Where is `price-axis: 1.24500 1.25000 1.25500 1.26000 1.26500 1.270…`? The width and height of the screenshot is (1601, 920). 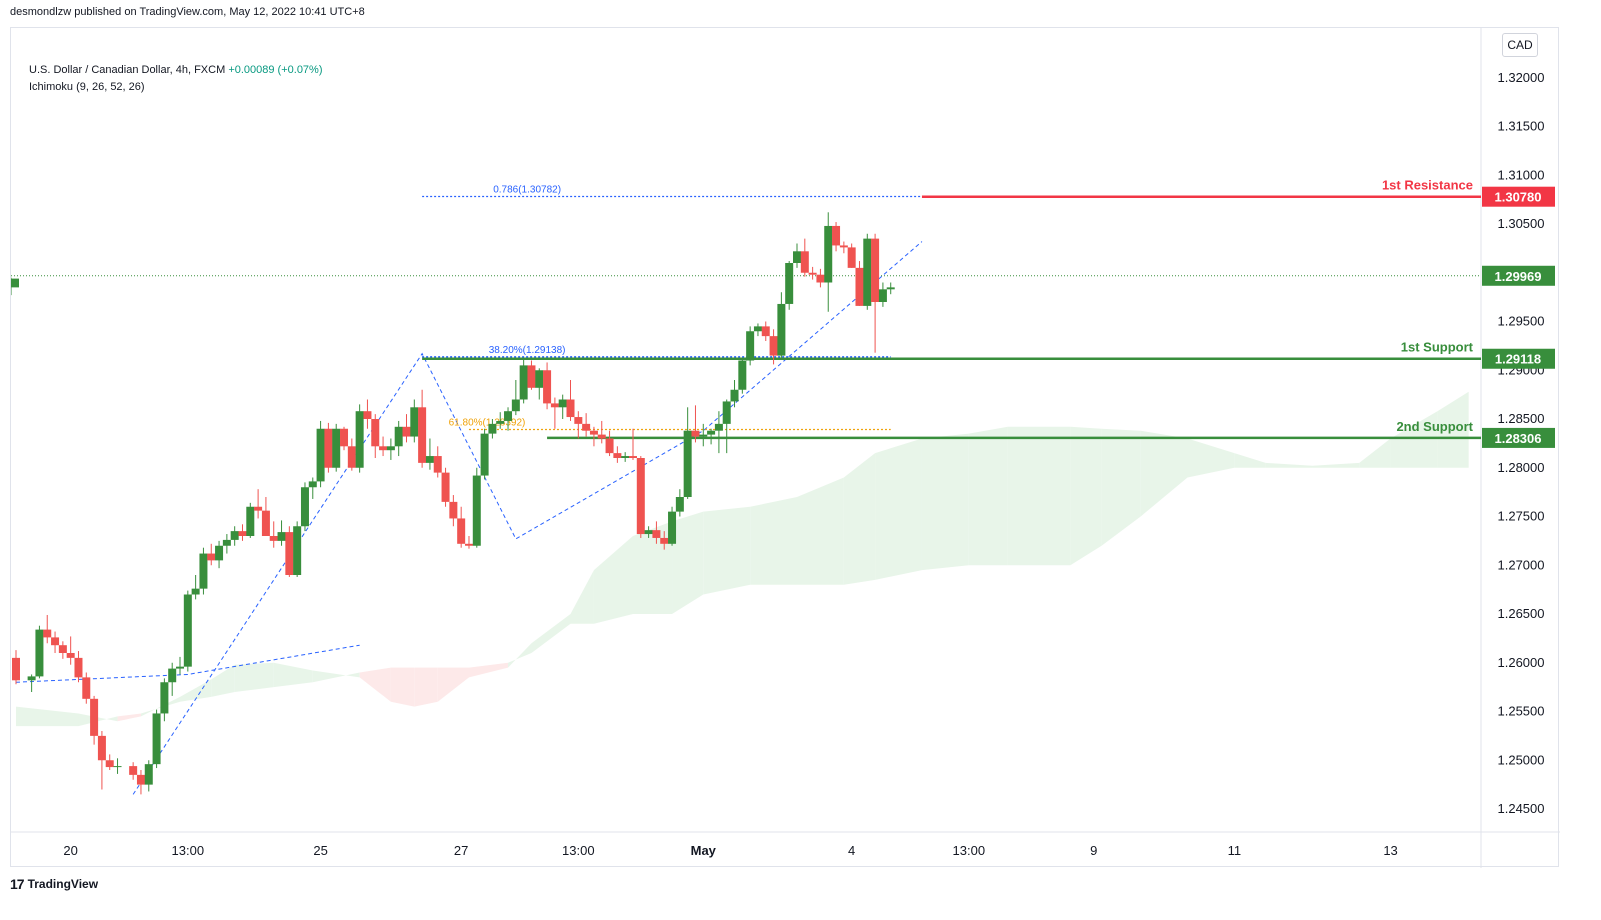
price-axis: 1.24500 1.25000 1.25500 1.26000 1.26500 1.270… is located at coordinates (1521, 443).